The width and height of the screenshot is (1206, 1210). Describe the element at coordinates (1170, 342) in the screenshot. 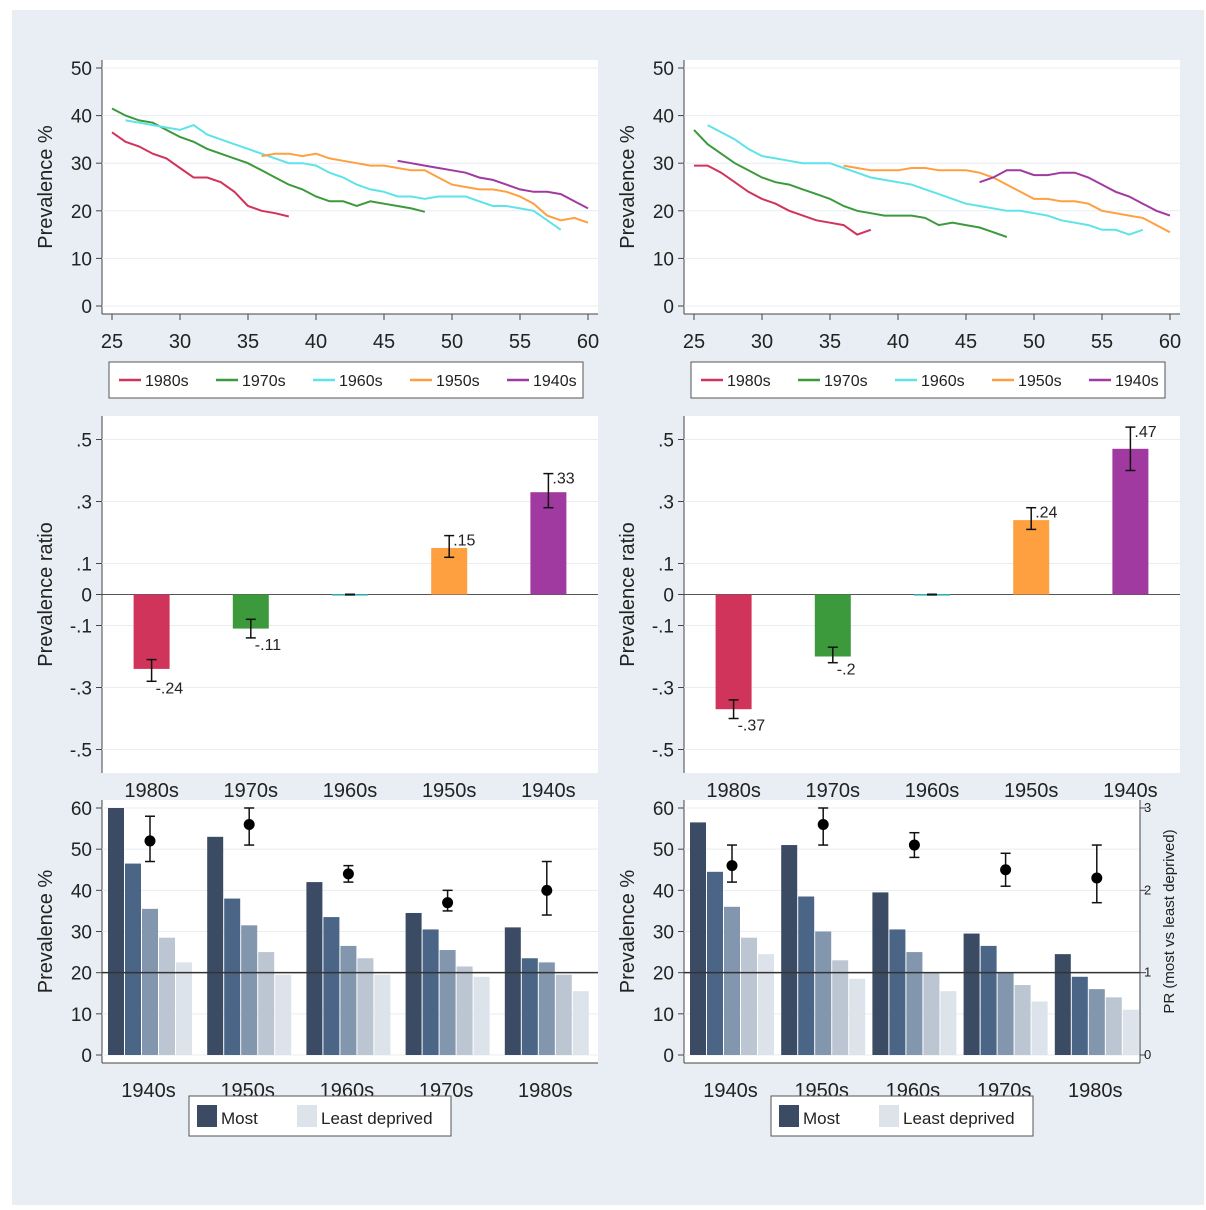

I see `x-tick-label: 60` at that location.